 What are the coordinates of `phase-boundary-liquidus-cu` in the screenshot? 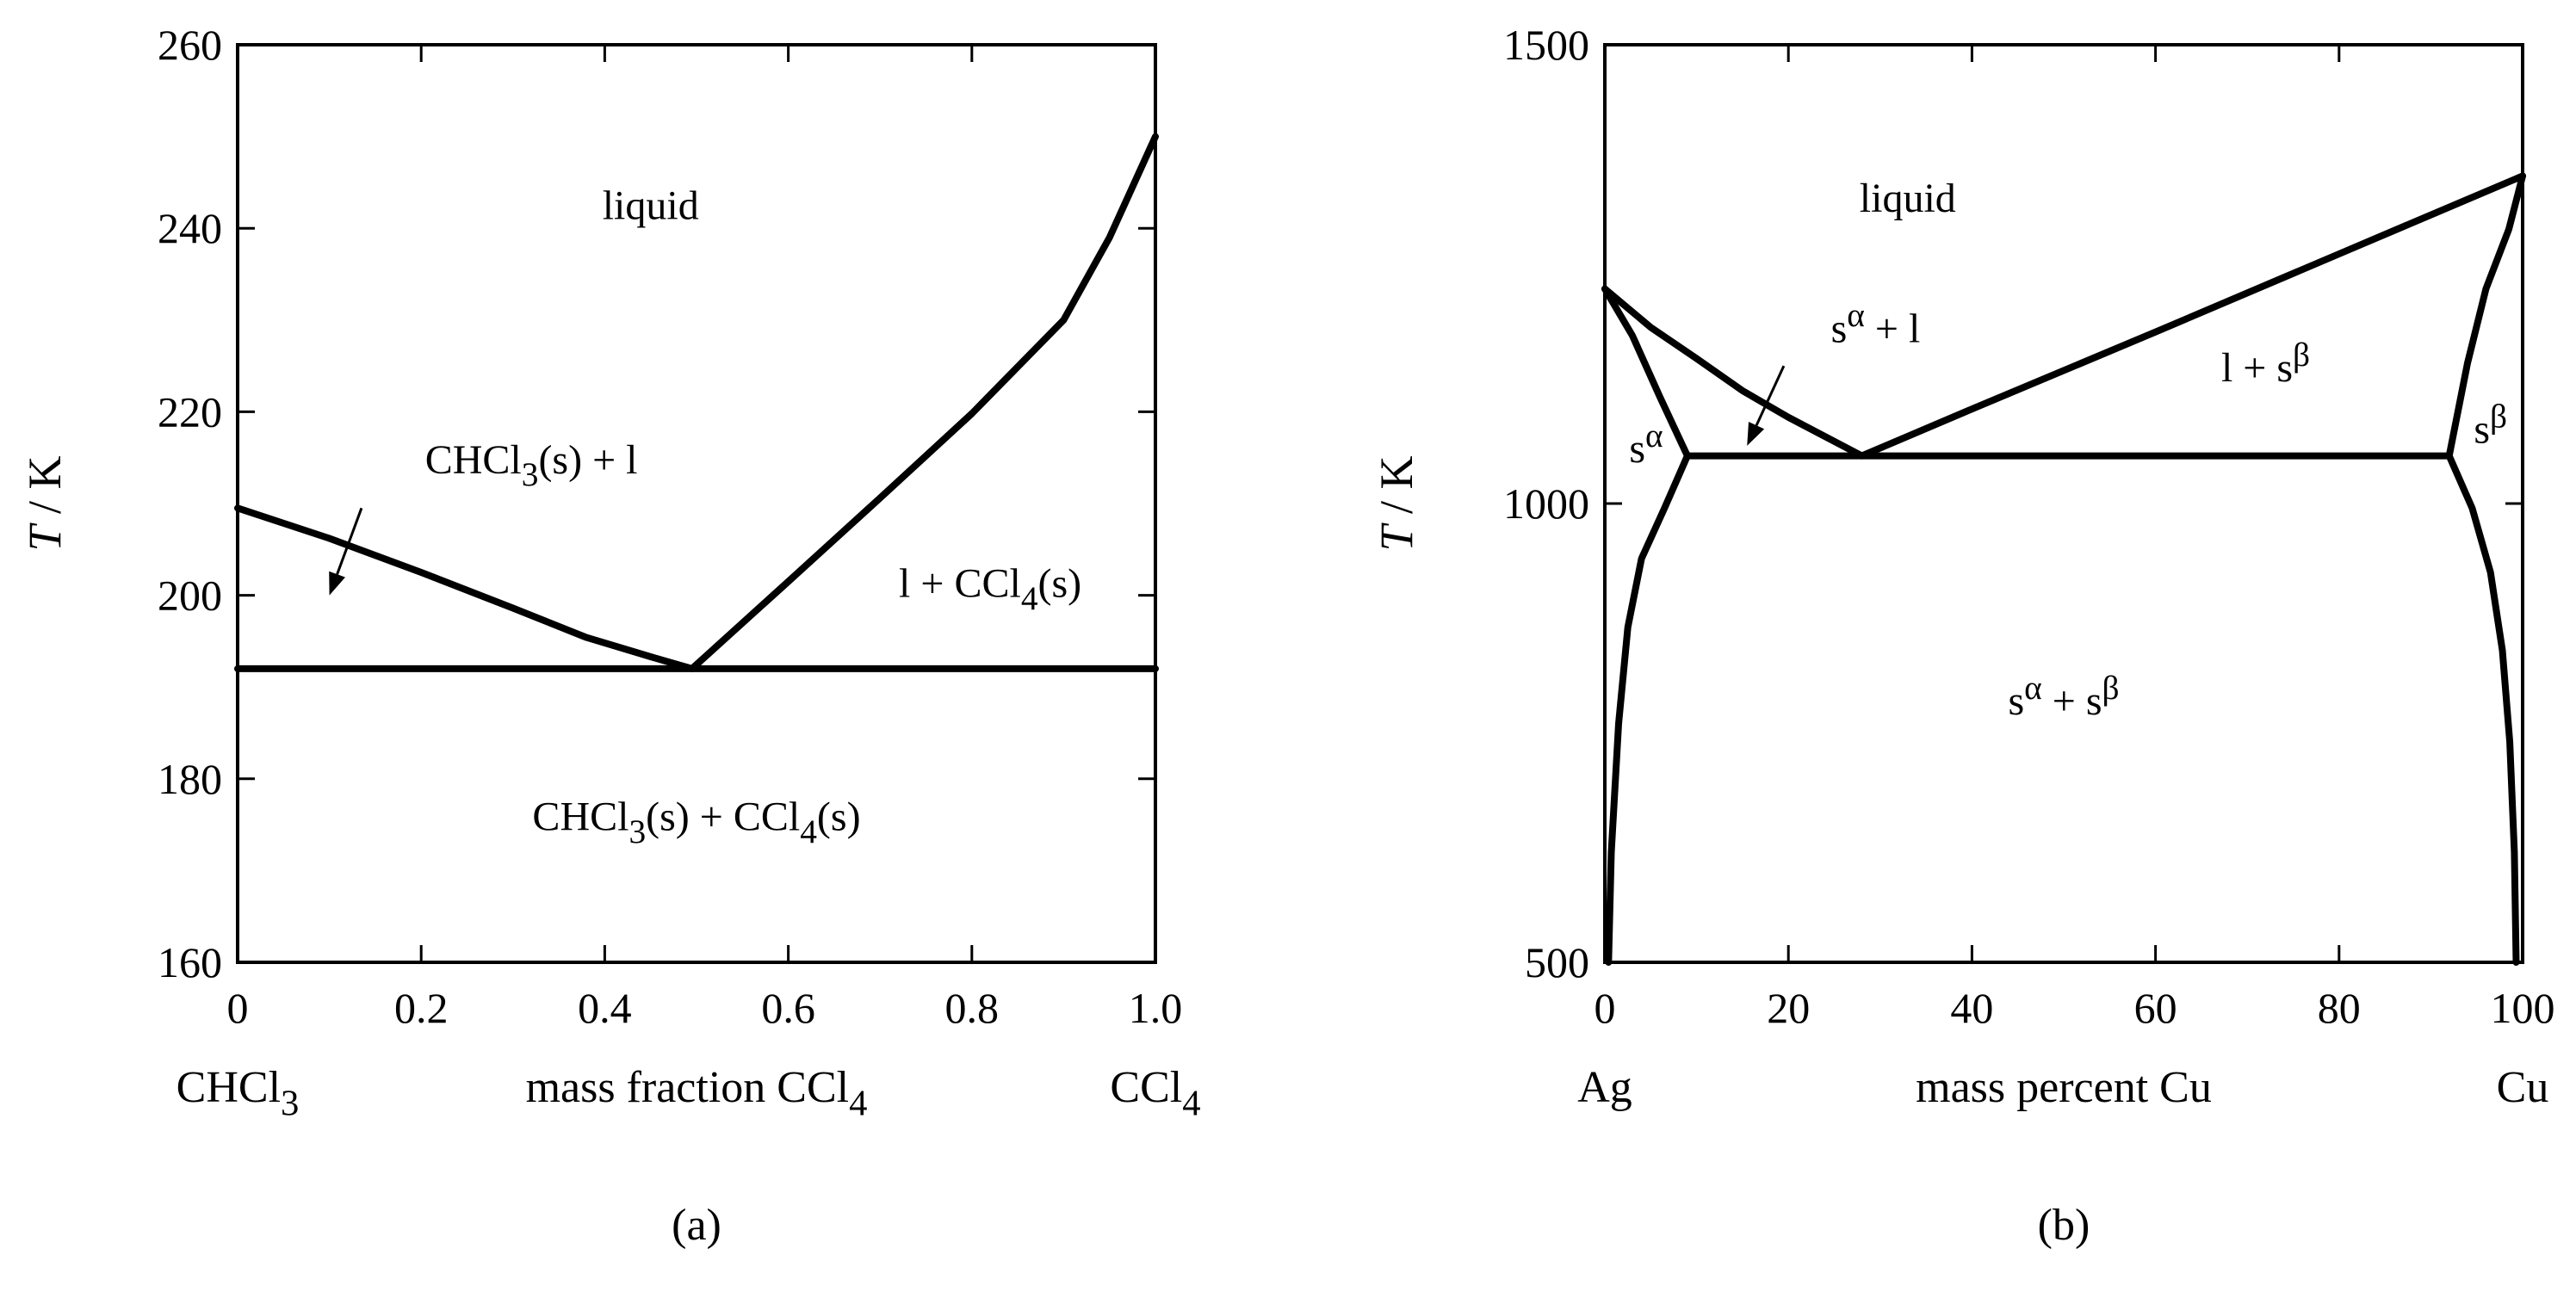 It's located at (2192, 316).